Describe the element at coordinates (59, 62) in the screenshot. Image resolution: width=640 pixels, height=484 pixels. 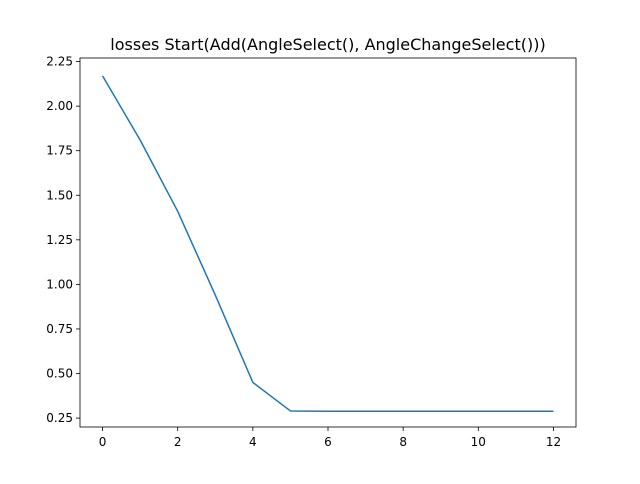
I see `y-tick-label: 2.25` at that location.